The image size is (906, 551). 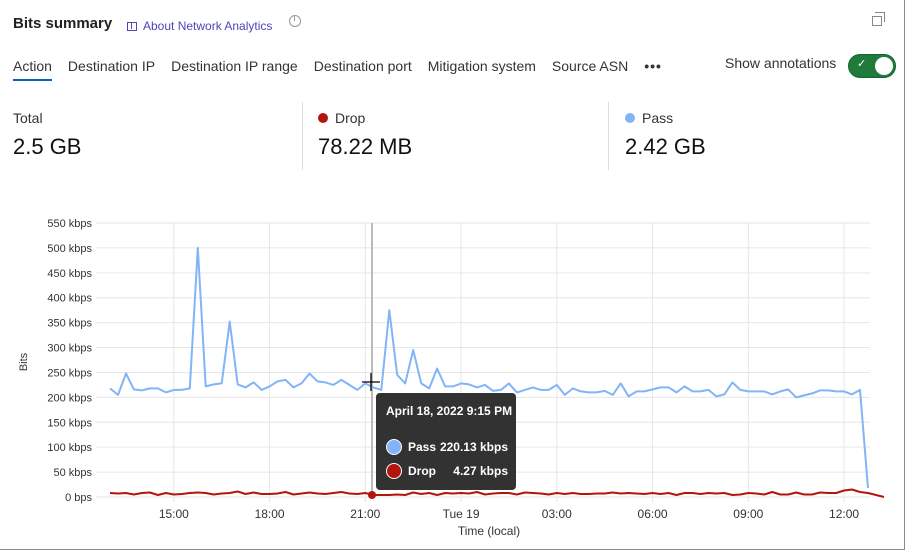 I want to click on stat-drop: Drop 78.22 MB, so click(x=365, y=135).